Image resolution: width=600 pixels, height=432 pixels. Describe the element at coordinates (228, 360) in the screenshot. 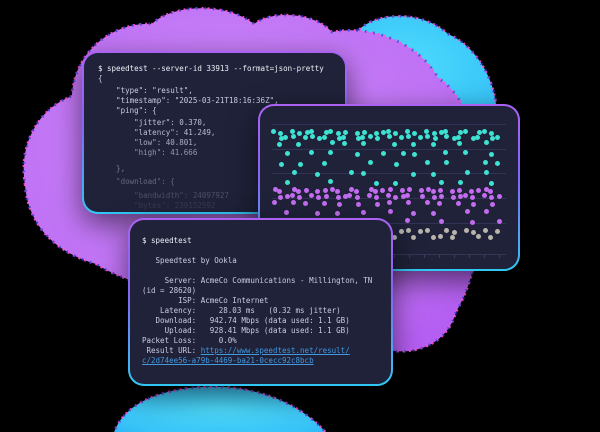

I see `result-url-link: c/2d74ee56-a79b-4469-ba21-0cecc92c8bcb` at that location.